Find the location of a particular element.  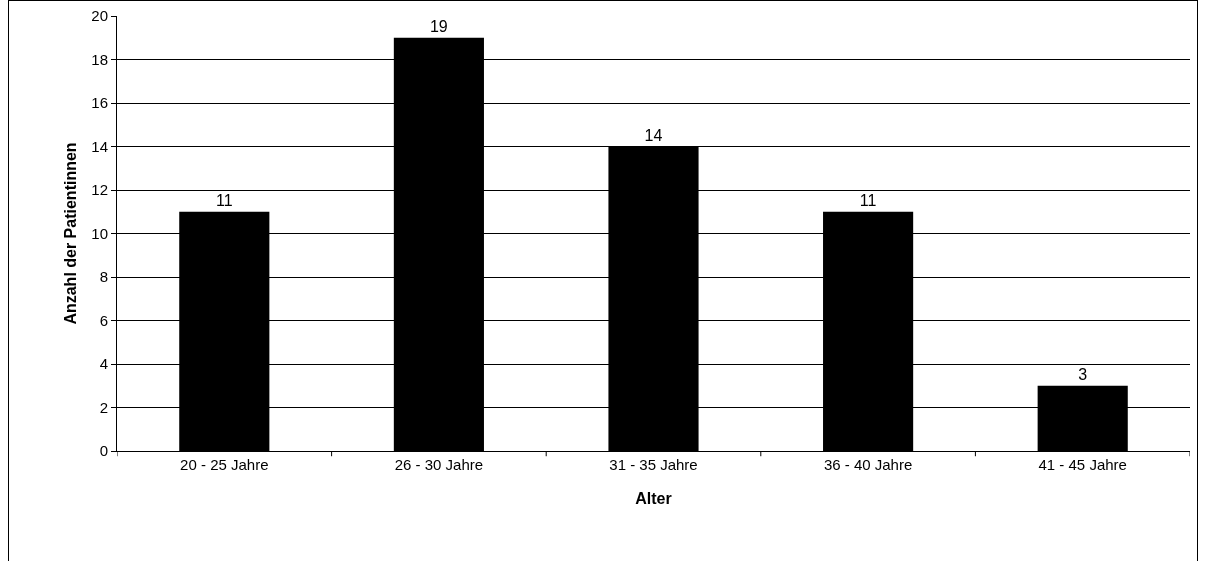

y-axis-title: Anzahl der Patientinnen is located at coordinates (71, 233).